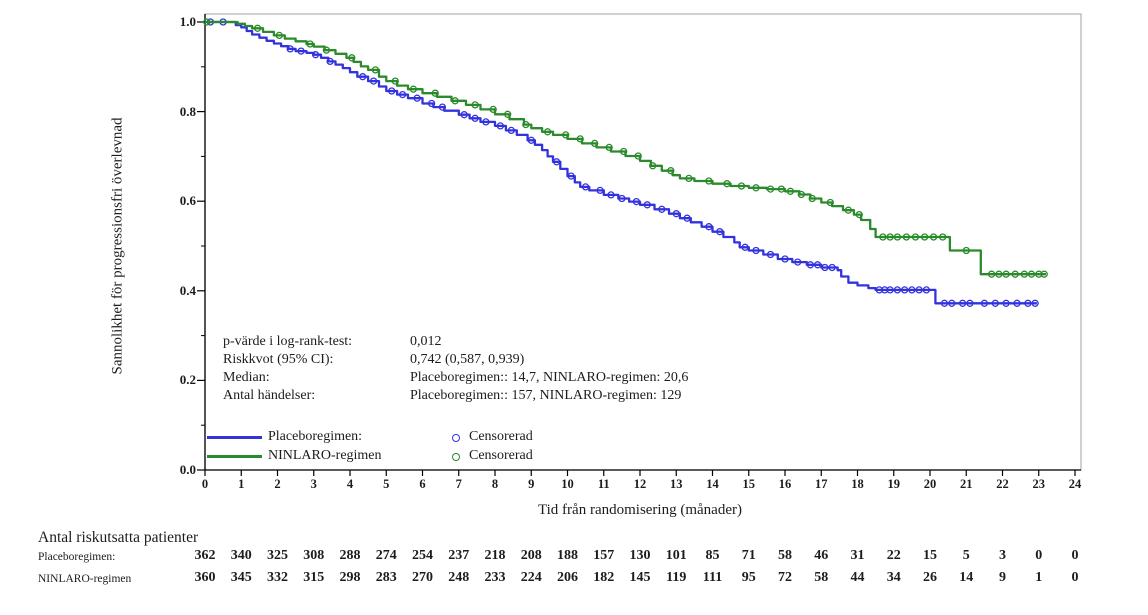 Image resolution: width=1148 pixels, height=615 pixels. I want to click on x-tick-label: 7, so click(458, 484).